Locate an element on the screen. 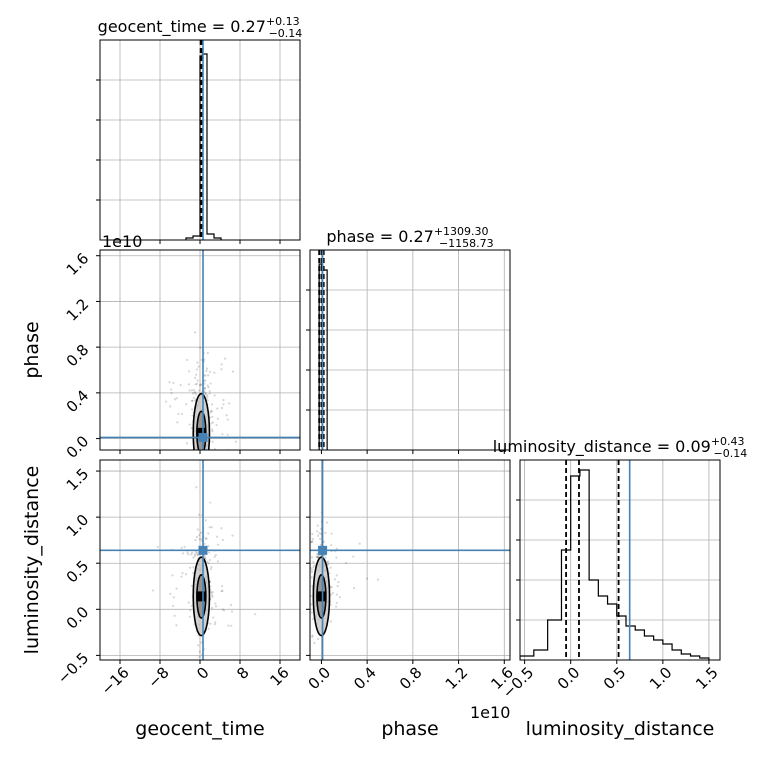 The image size is (760, 760). x-tick-label-geocent_time: −16 is located at coordinates (115, 681).